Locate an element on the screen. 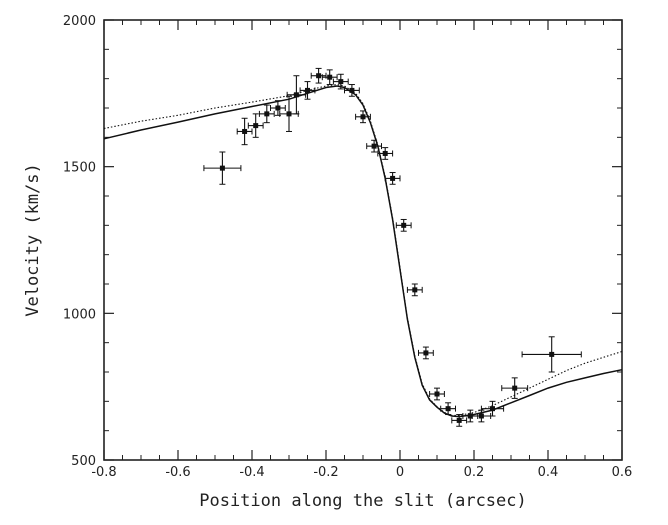 The image size is (668, 525). x-tick-label: -0.2 is located at coordinates (325, 472).